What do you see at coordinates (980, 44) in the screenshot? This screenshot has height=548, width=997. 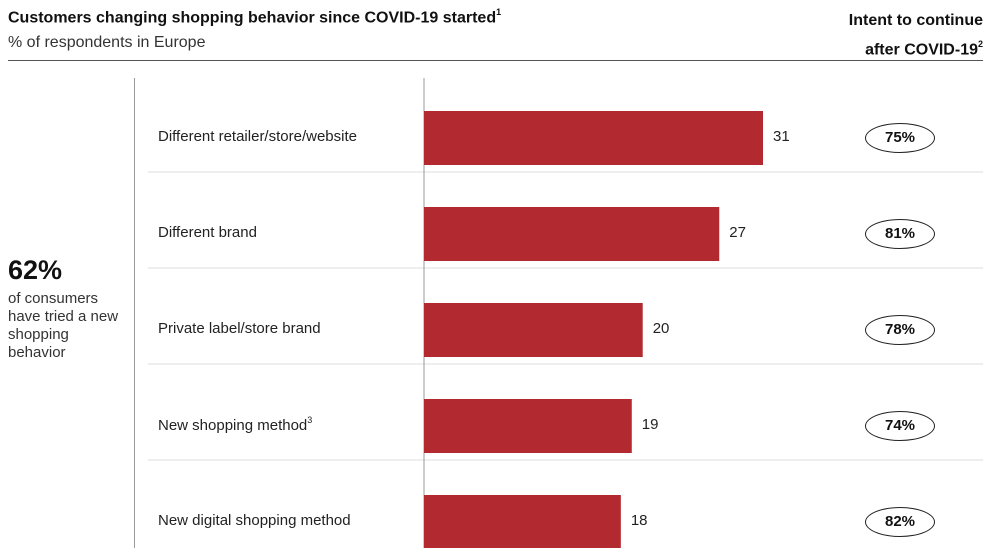 I see `intent-footnote: 2` at bounding box center [980, 44].